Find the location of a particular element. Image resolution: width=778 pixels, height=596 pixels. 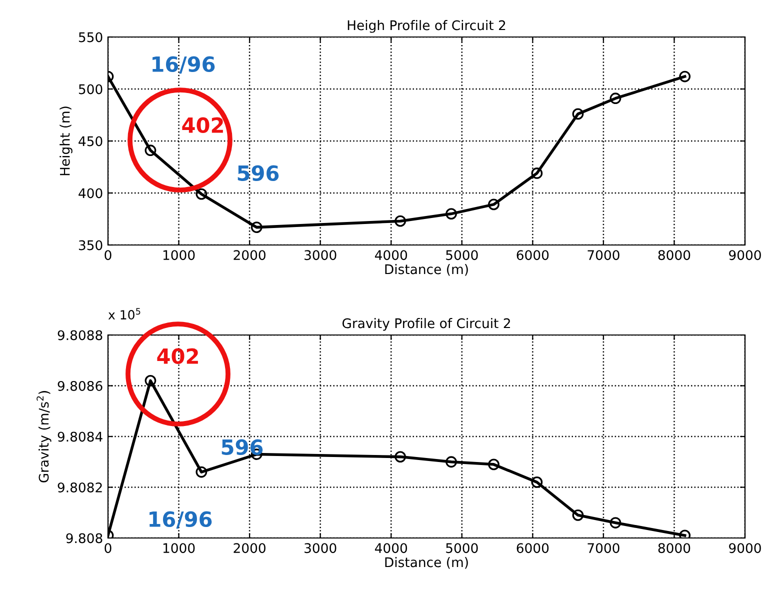

text: x 10$^{5}$ is located at coordinates (124, 314).